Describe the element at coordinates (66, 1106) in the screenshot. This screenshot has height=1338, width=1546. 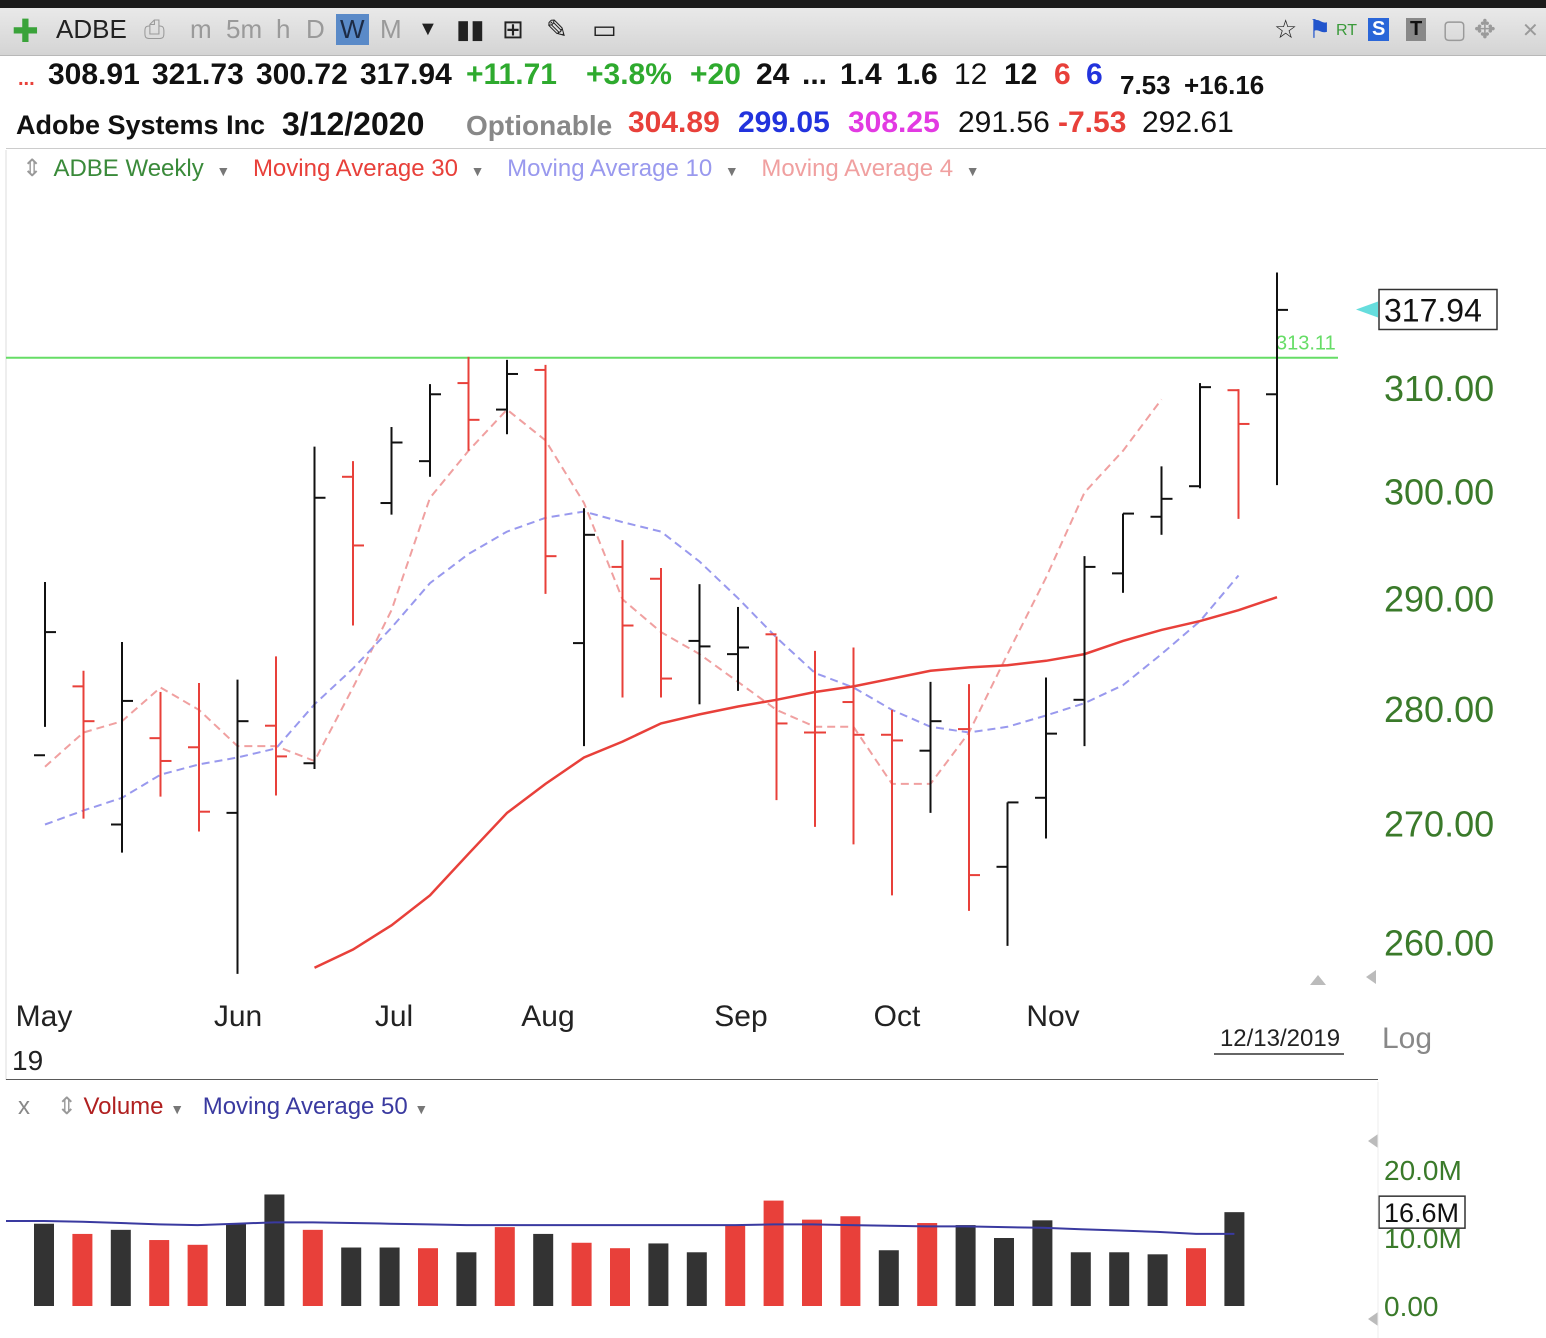
I see `volume-drag-icon: ⇕` at that location.